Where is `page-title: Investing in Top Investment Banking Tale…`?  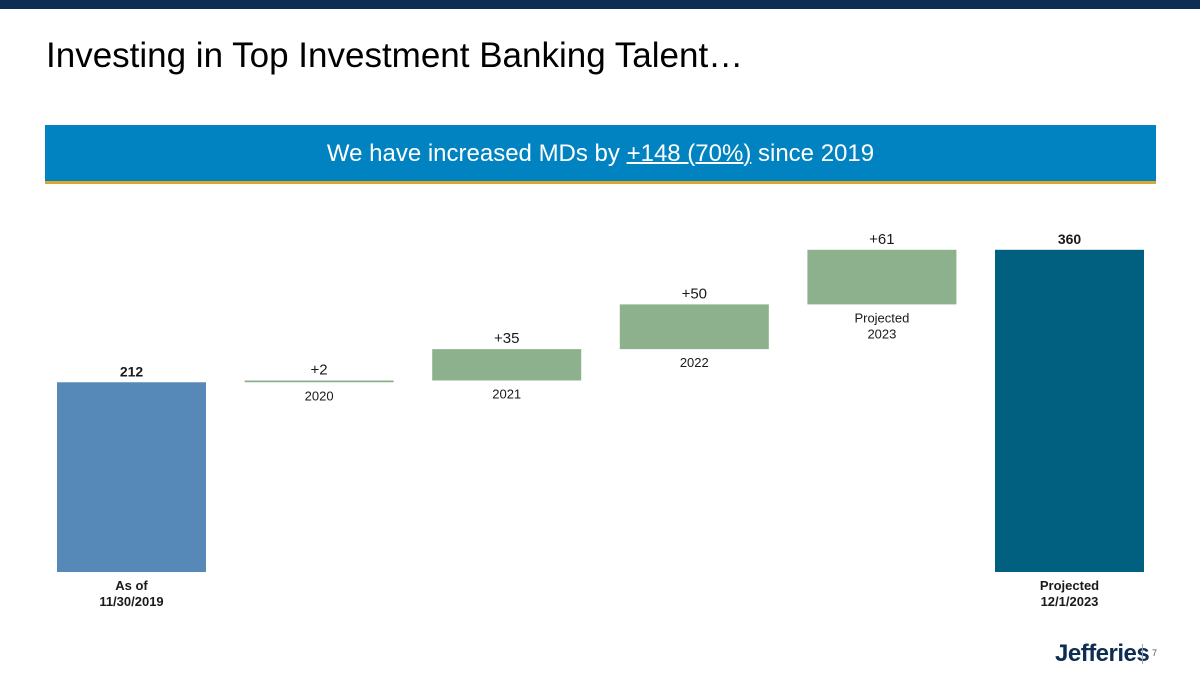
page-title: Investing in Top Investment Banking Tale… is located at coordinates (395, 55).